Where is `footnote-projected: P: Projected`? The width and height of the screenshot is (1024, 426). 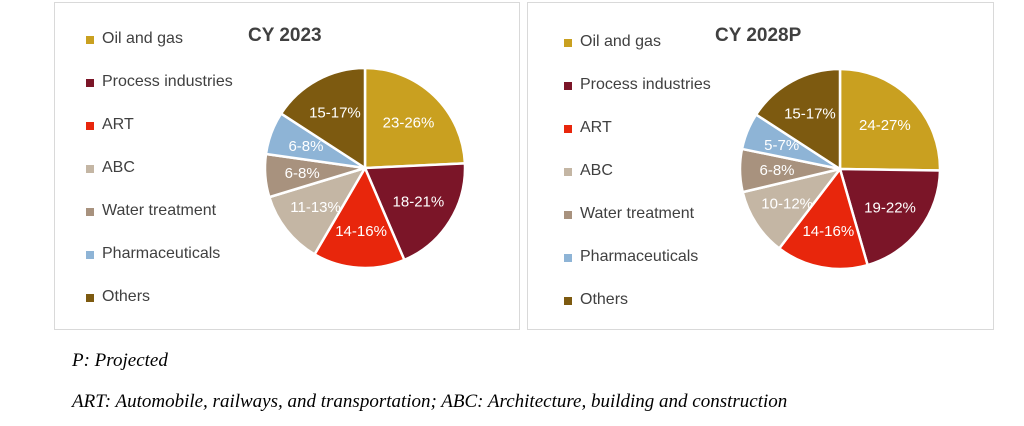
footnote-projected: P: Projected is located at coordinates (120, 360).